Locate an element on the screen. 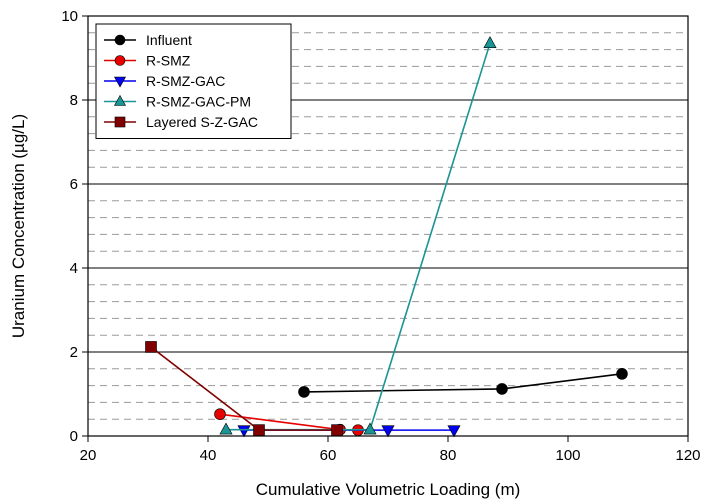 This screenshot has height=501, width=702. x-axis-label: Cumulative Volumetric Loading (m) is located at coordinates (388, 489).